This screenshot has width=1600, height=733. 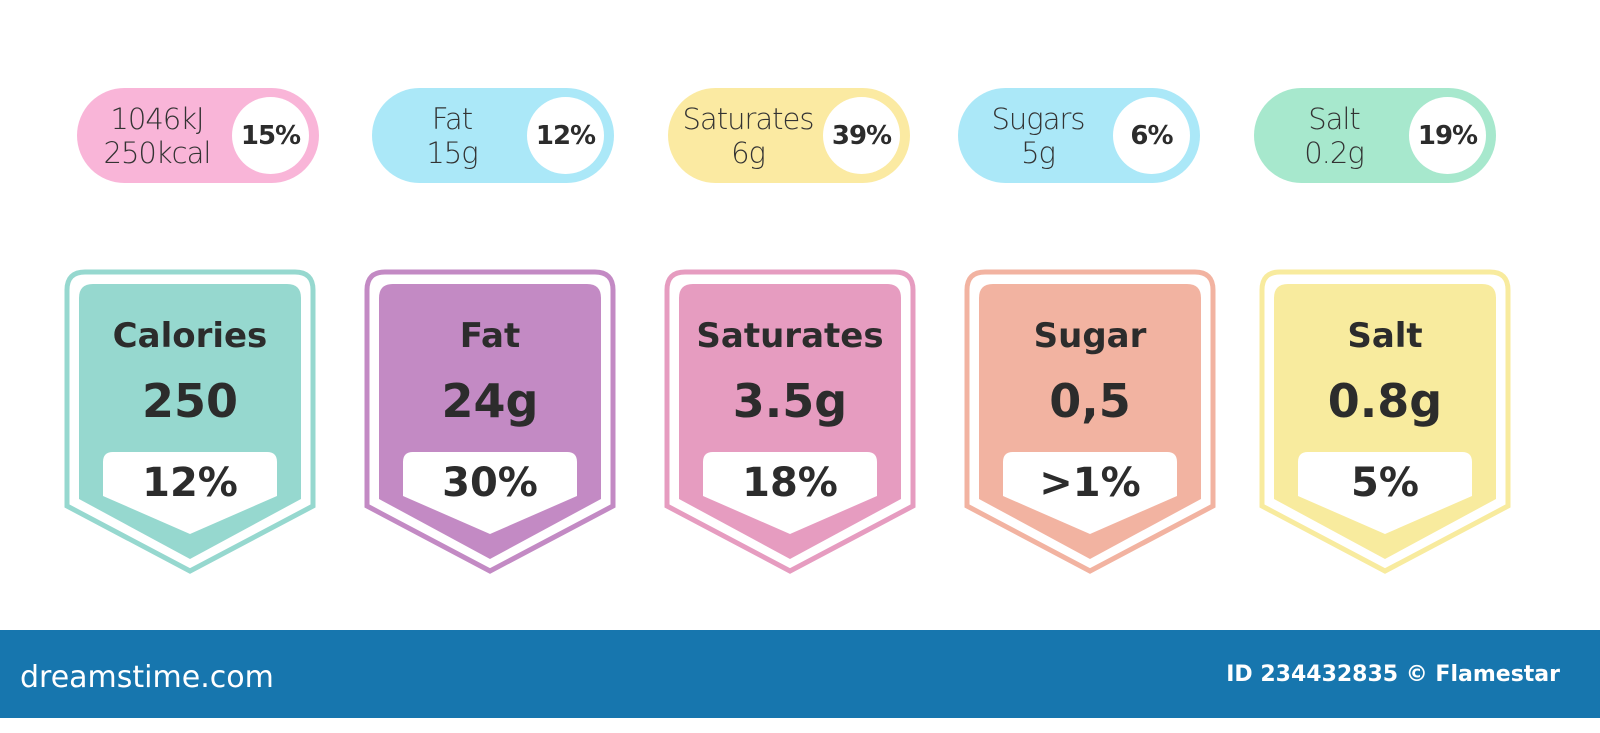 I want to click on shield-percent: >1%, so click(x=1090, y=483).